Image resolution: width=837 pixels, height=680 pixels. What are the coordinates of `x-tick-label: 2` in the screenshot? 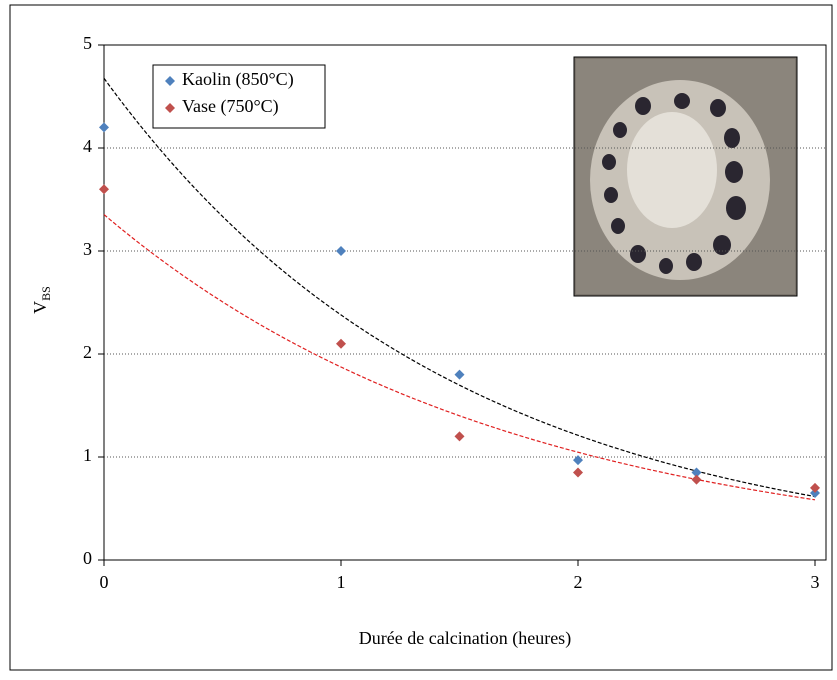 It's located at (578, 582).